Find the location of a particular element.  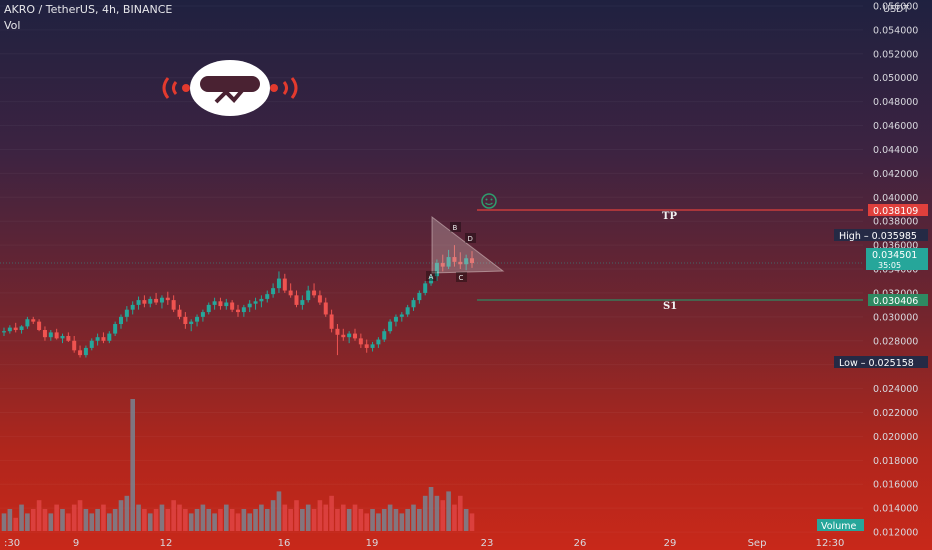

currency-label: USDT is located at coordinates (896, 9).